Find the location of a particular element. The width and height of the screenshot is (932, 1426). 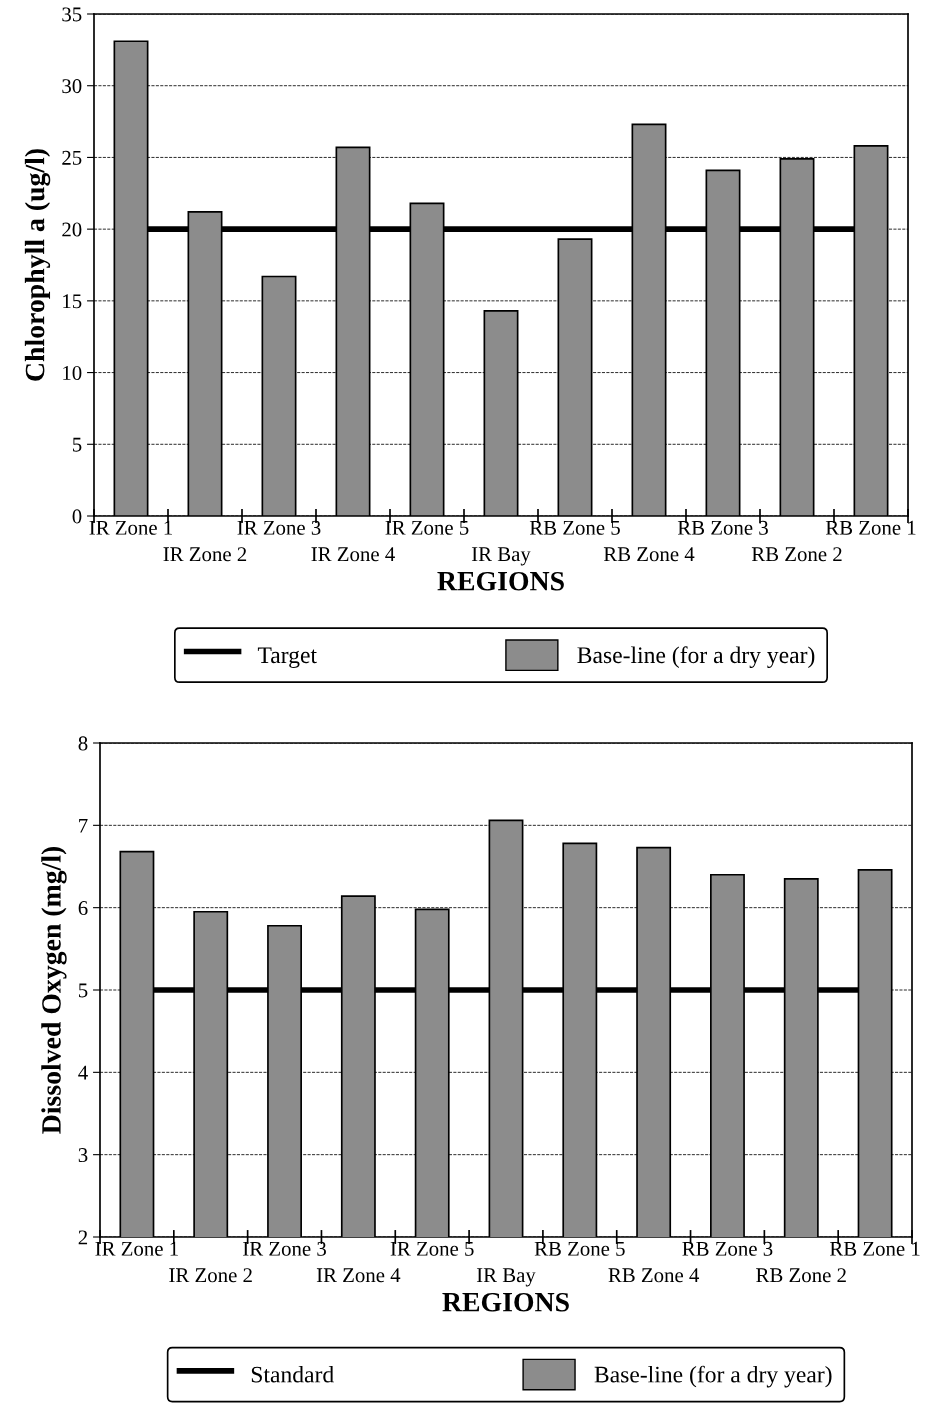

y-axis-title: Chlorophyll a (ug/l) is located at coordinates (37, 265).